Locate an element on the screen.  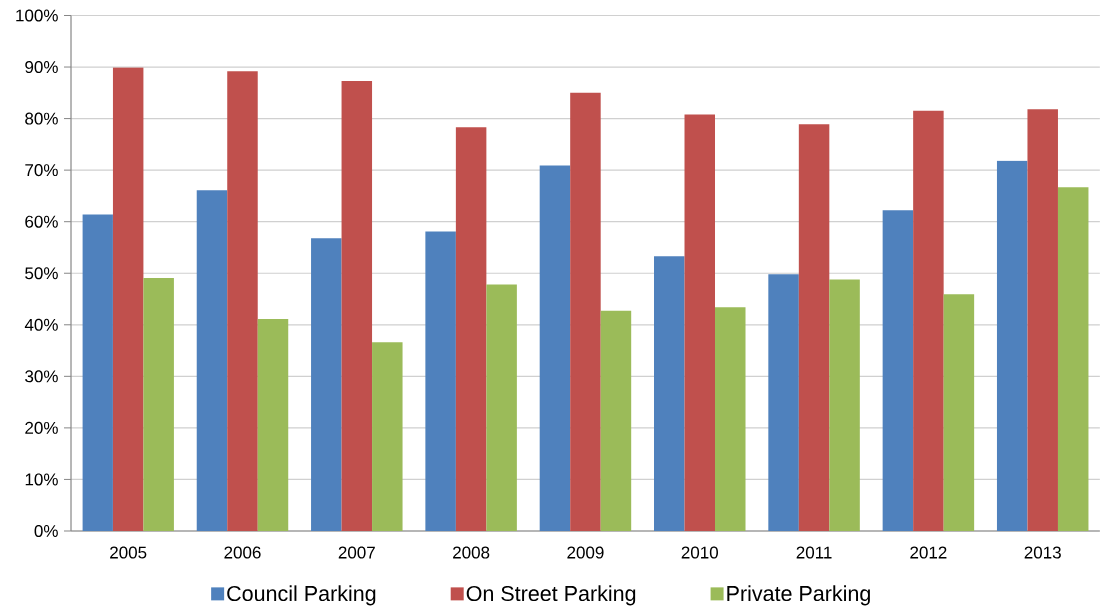
y-tick-label: 40% is located at coordinates (41, 324).